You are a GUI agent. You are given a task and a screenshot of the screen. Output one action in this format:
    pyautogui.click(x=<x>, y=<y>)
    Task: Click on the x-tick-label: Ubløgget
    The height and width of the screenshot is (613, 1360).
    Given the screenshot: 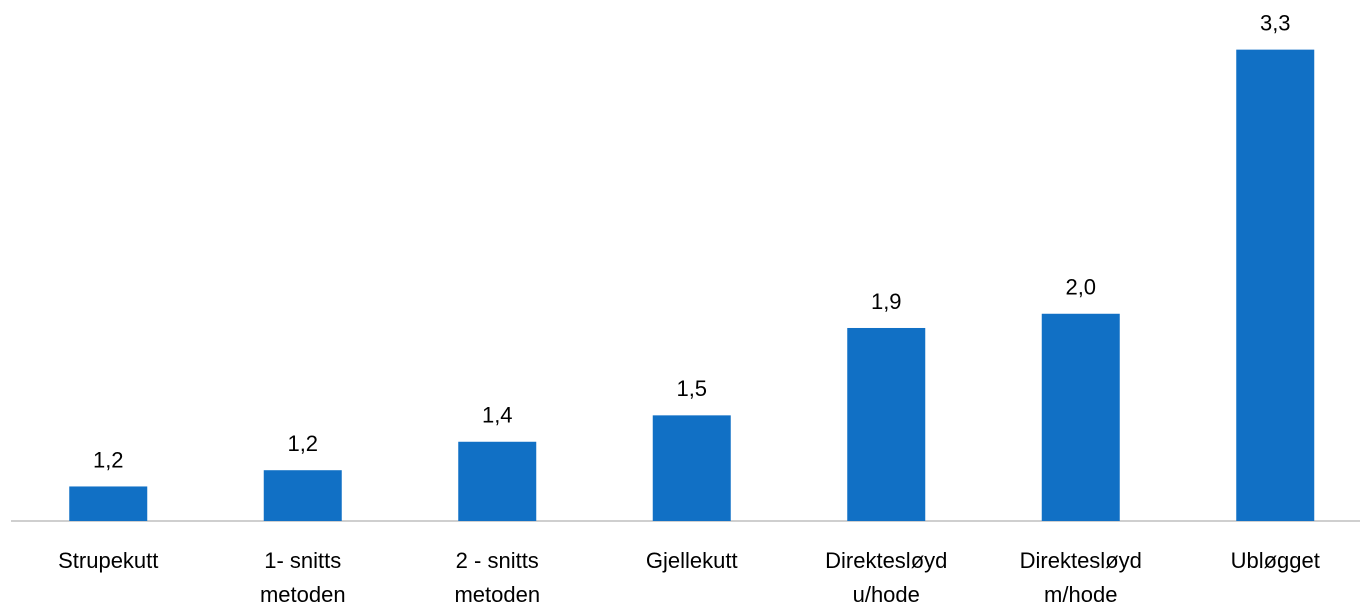 What is the action you would take?
    pyautogui.click(x=1275, y=560)
    